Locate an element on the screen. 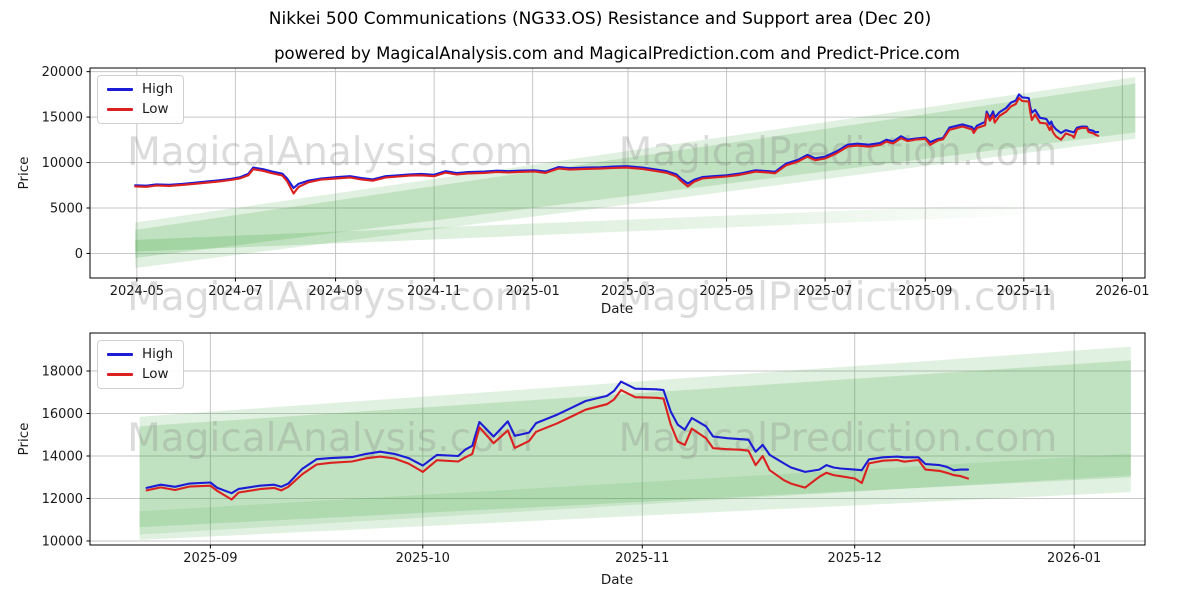  x-tick-label: 2025-10 is located at coordinates (423, 558).